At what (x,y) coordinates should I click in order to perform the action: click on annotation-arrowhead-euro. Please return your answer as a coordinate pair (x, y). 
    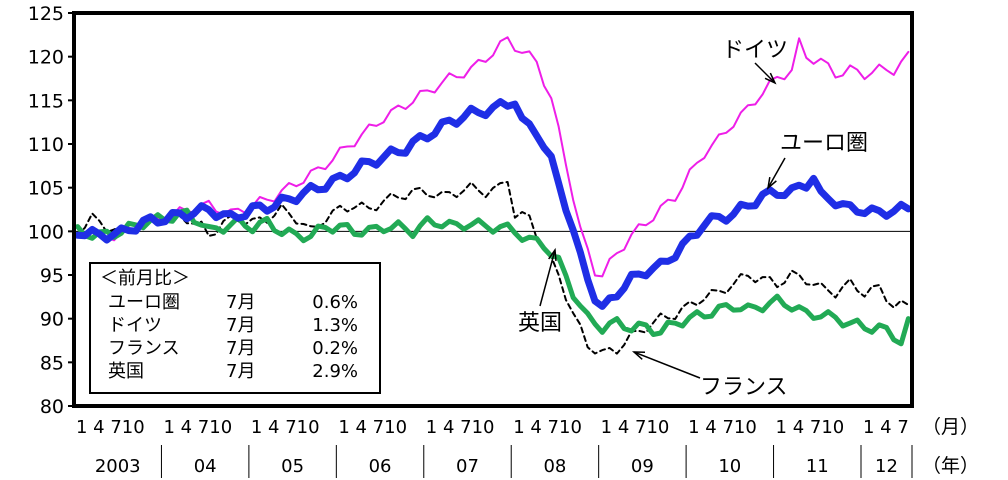
    Looking at the image, I should click on (771, 183).